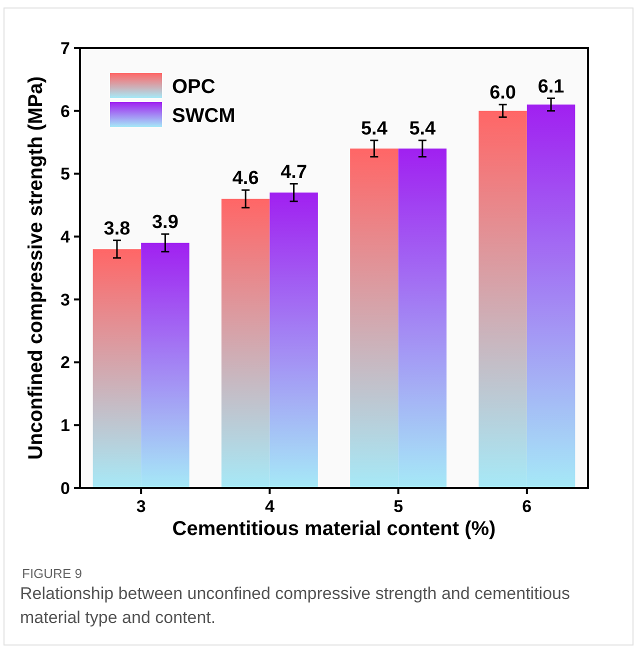 This screenshot has width=639, height=649. What do you see at coordinates (204, 116) in the screenshot?
I see `legend-label: SWCM` at bounding box center [204, 116].